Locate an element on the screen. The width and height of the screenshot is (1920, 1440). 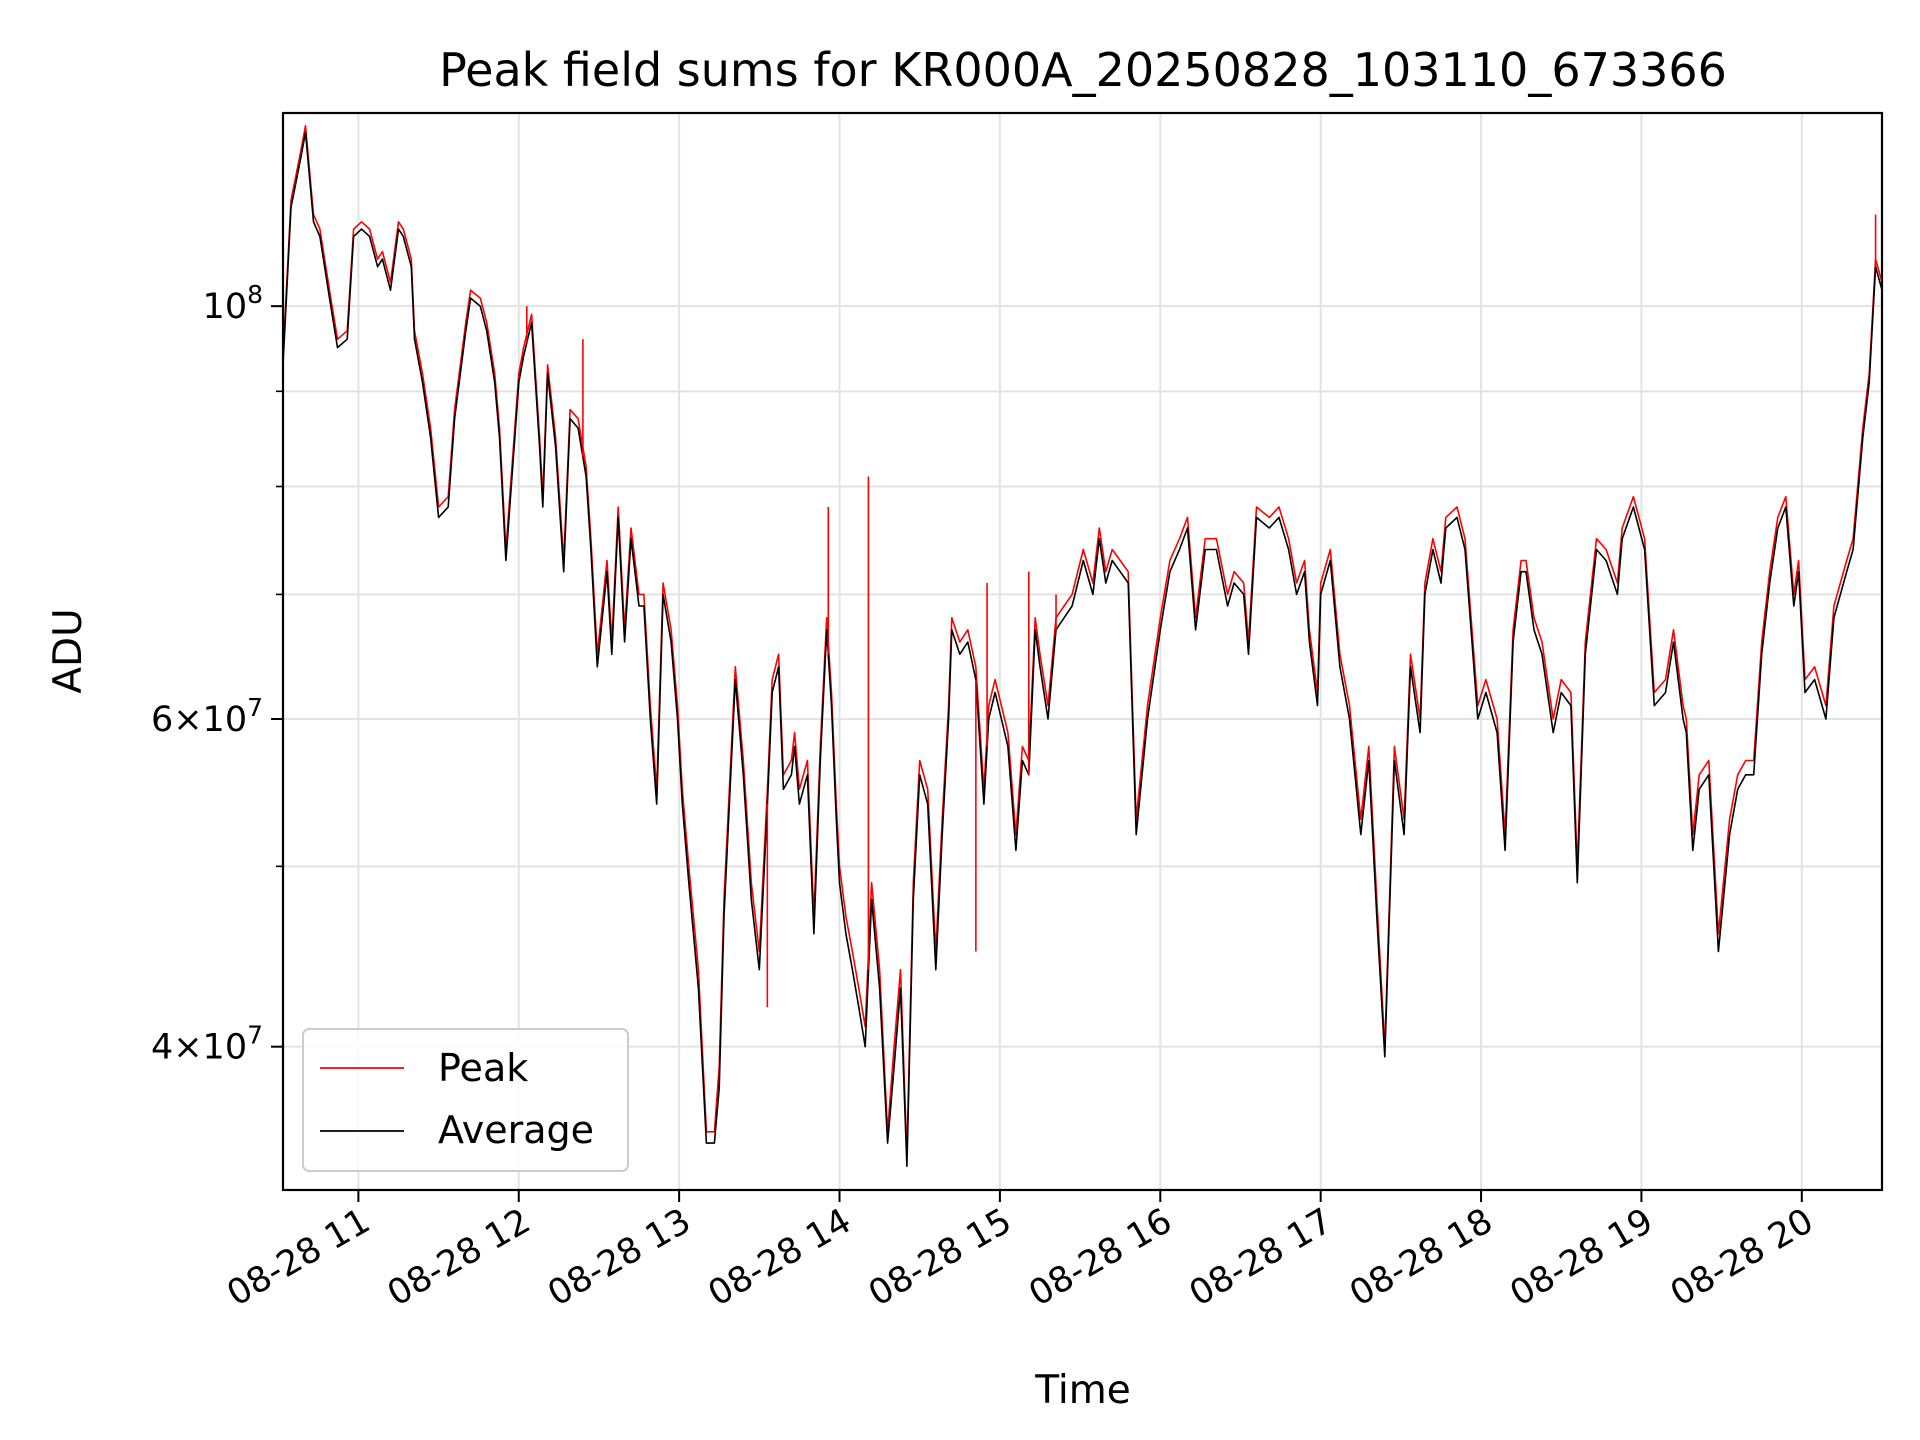
y-tick-label: 6×107 is located at coordinates (207, 716).